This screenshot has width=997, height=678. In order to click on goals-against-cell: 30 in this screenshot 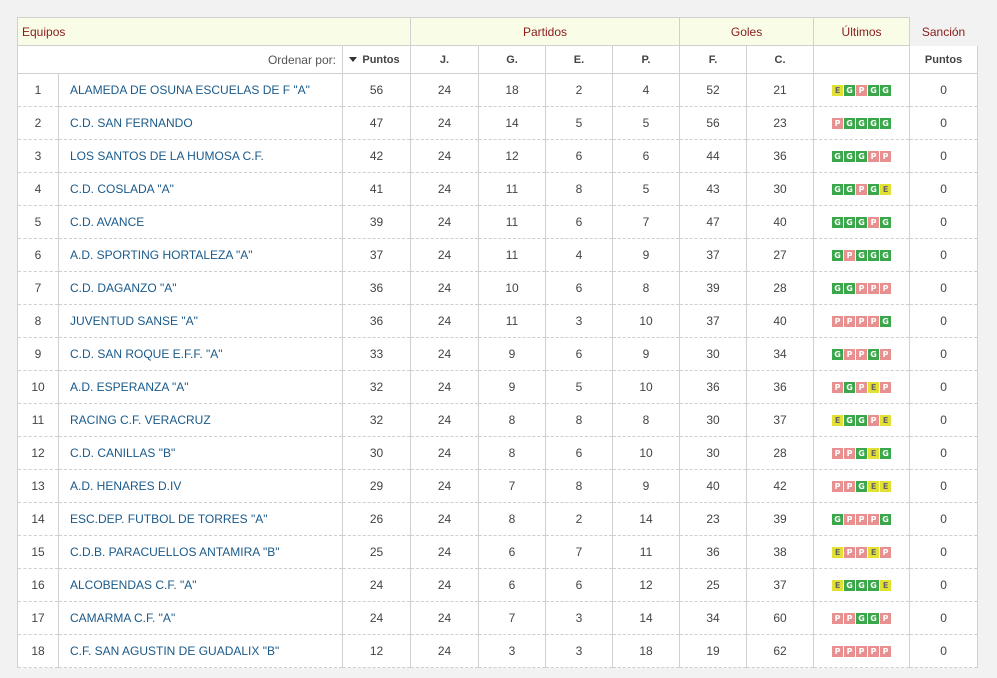, I will do `click(780, 189)`.